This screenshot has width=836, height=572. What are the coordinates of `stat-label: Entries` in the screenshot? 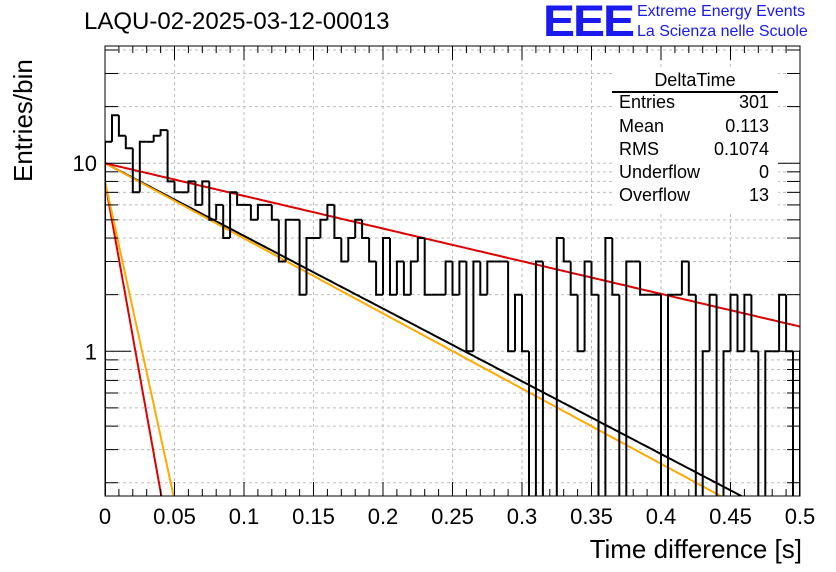 It's located at (647, 102).